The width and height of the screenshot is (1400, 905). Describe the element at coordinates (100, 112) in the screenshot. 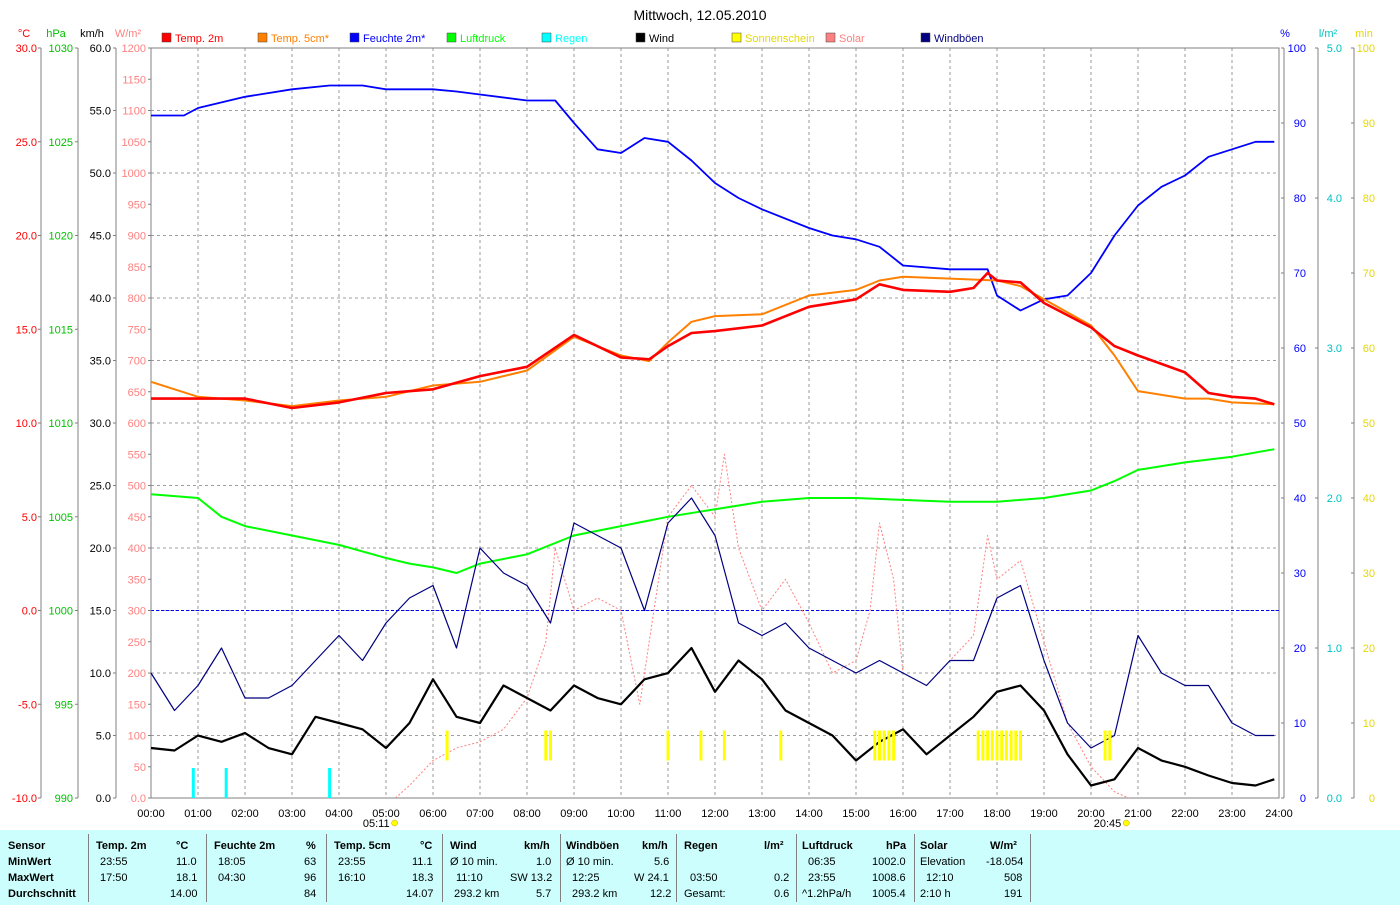

I see `axis-tick-label: 55.0` at that location.